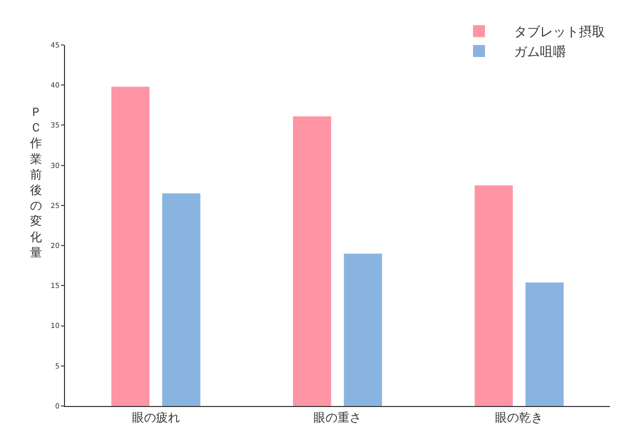 This screenshot has width=640, height=433. What do you see at coordinates (156, 417) in the screenshot?
I see `x-tick-label: 眼の疲れ` at bounding box center [156, 417].